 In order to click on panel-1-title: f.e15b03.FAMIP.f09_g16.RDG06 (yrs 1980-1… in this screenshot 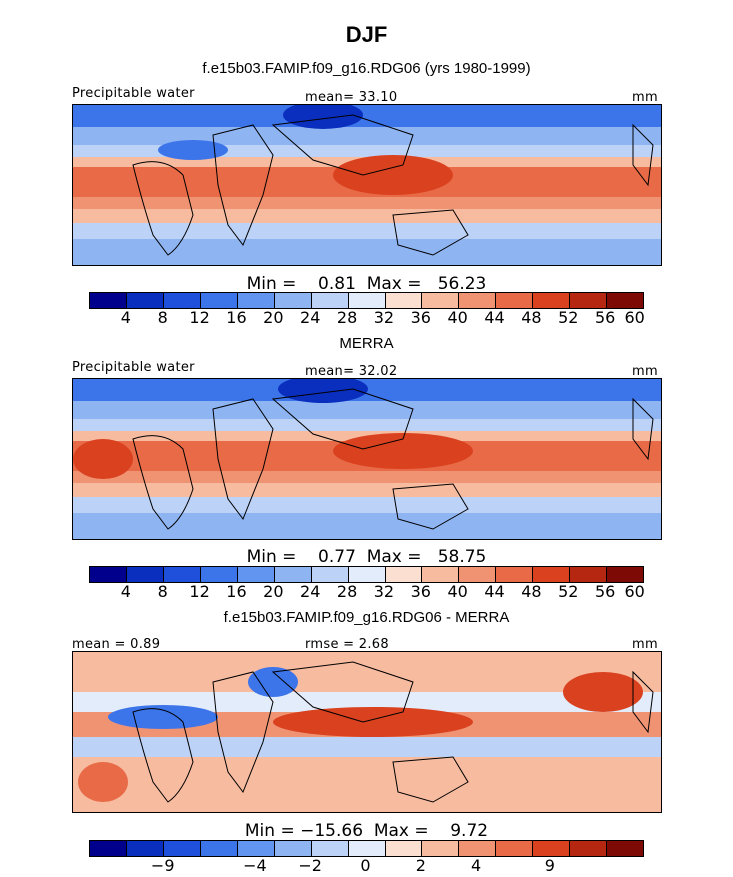, I will do `click(366, 68)`.